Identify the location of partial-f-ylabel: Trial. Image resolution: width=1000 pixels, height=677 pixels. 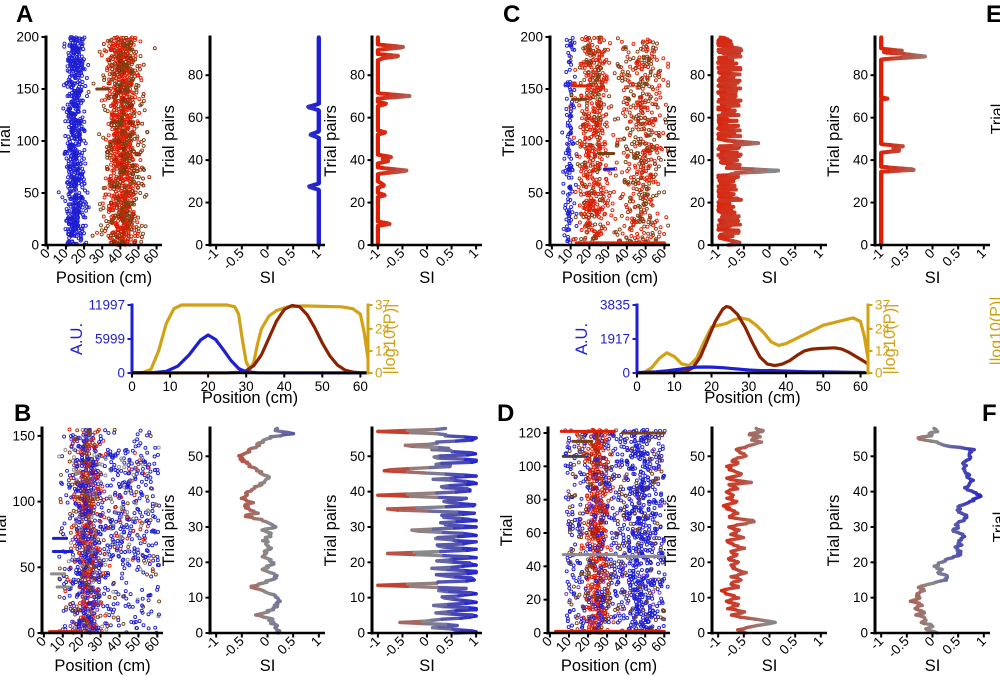
(995, 527).